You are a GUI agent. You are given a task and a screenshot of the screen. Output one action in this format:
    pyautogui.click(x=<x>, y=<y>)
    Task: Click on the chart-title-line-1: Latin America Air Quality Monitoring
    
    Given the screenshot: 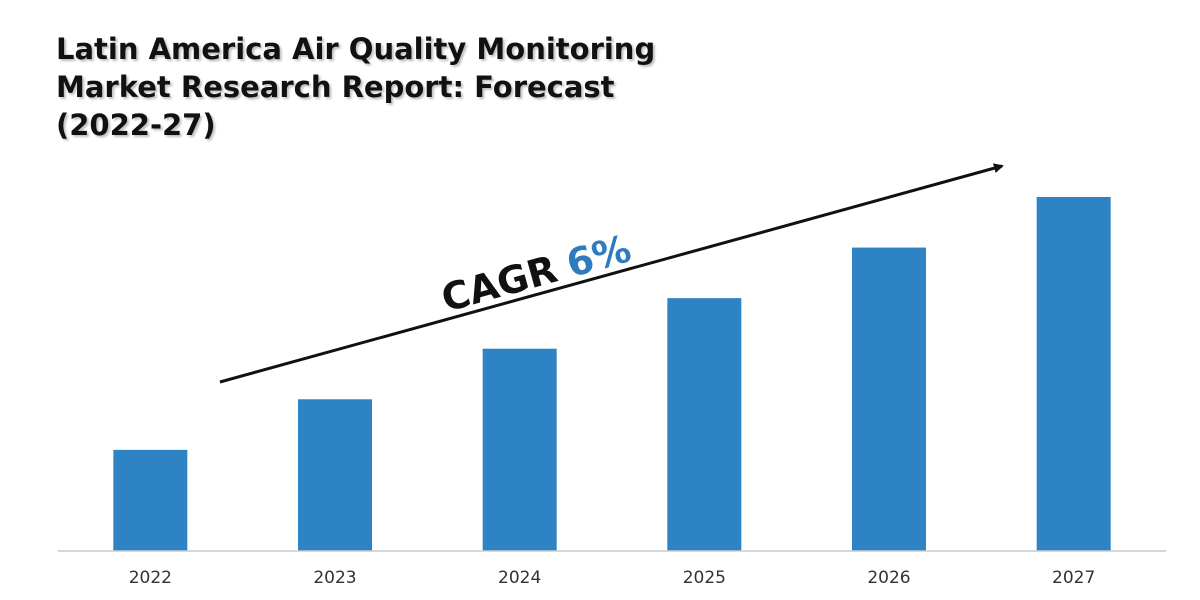 What is the action you would take?
    pyautogui.click(x=356, y=49)
    